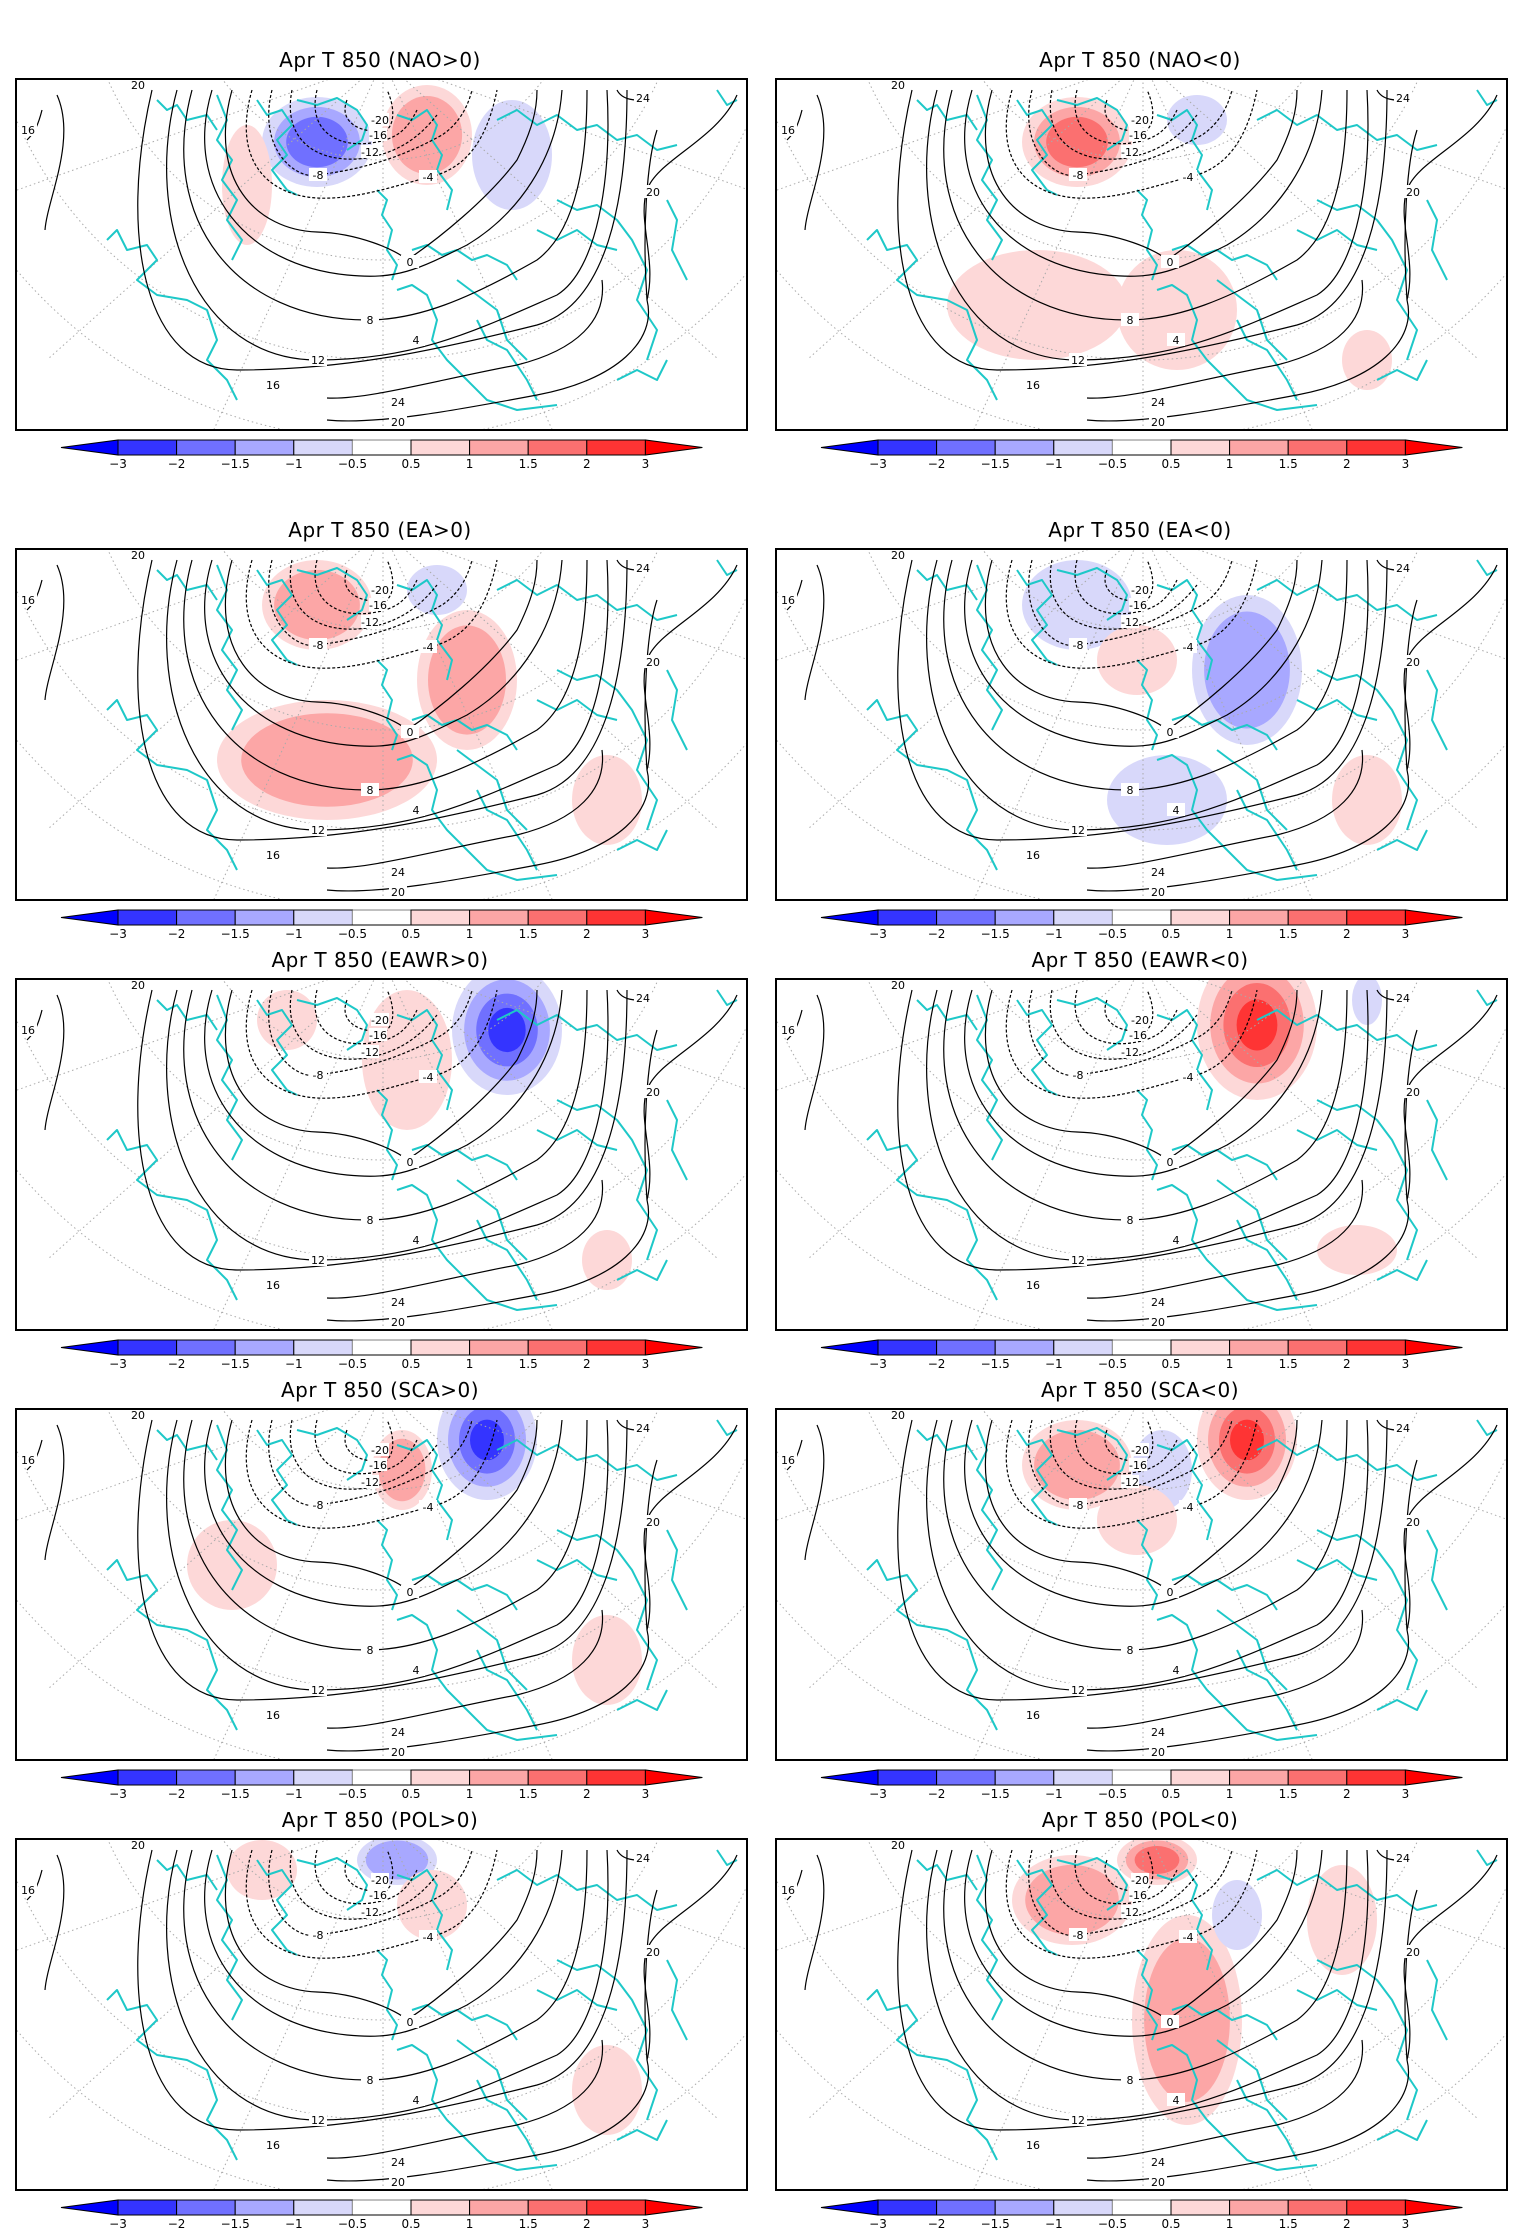 This screenshot has height=2238, width=1520. Describe the element at coordinates (1140, 1020) in the screenshot. I see `contour-label: -20` at that location.